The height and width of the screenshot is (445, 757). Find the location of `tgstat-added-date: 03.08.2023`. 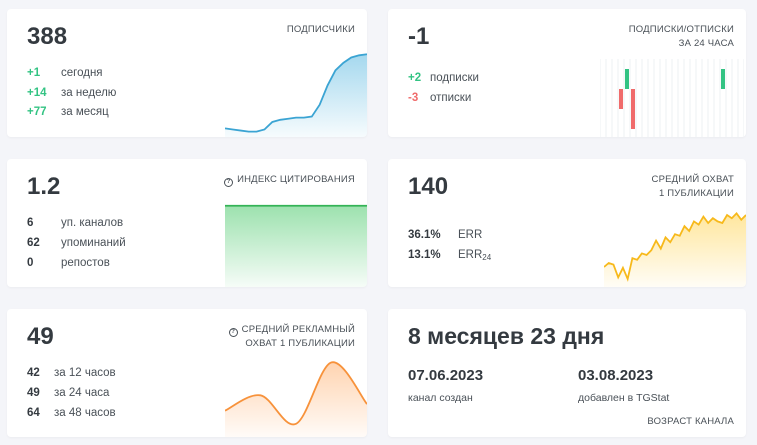

tgstat-added-date: 03.08.2023 is located at coordinates (616, 375).